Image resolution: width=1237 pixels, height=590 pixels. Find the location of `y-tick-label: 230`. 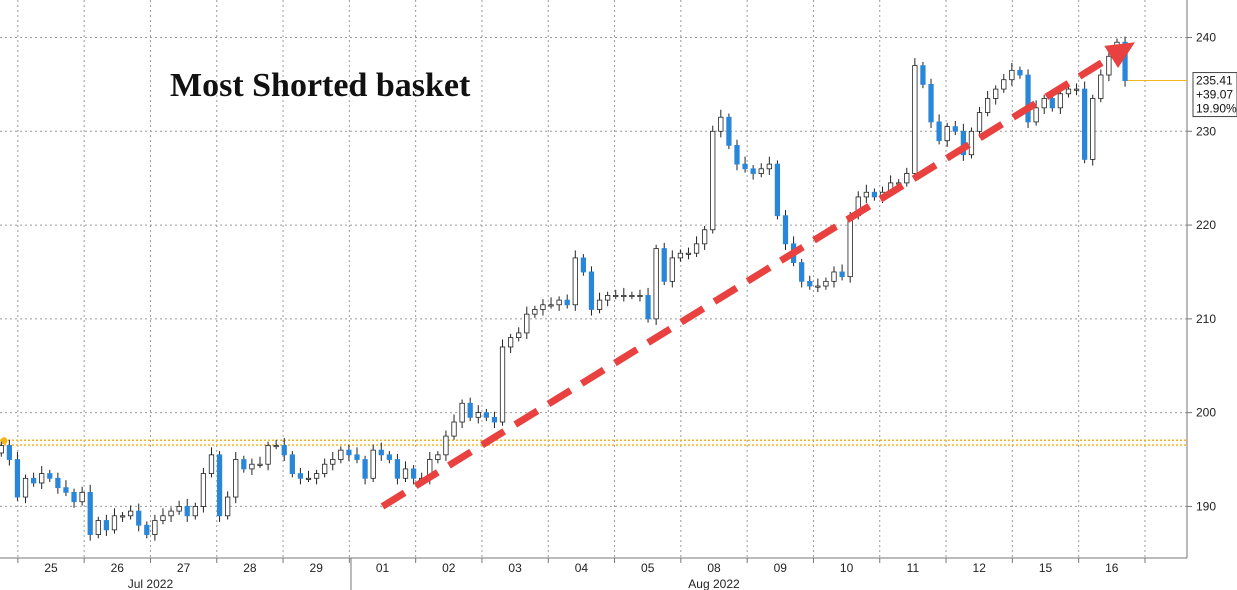

y-tick-label: 230 is located at coordinates (1206, 131).